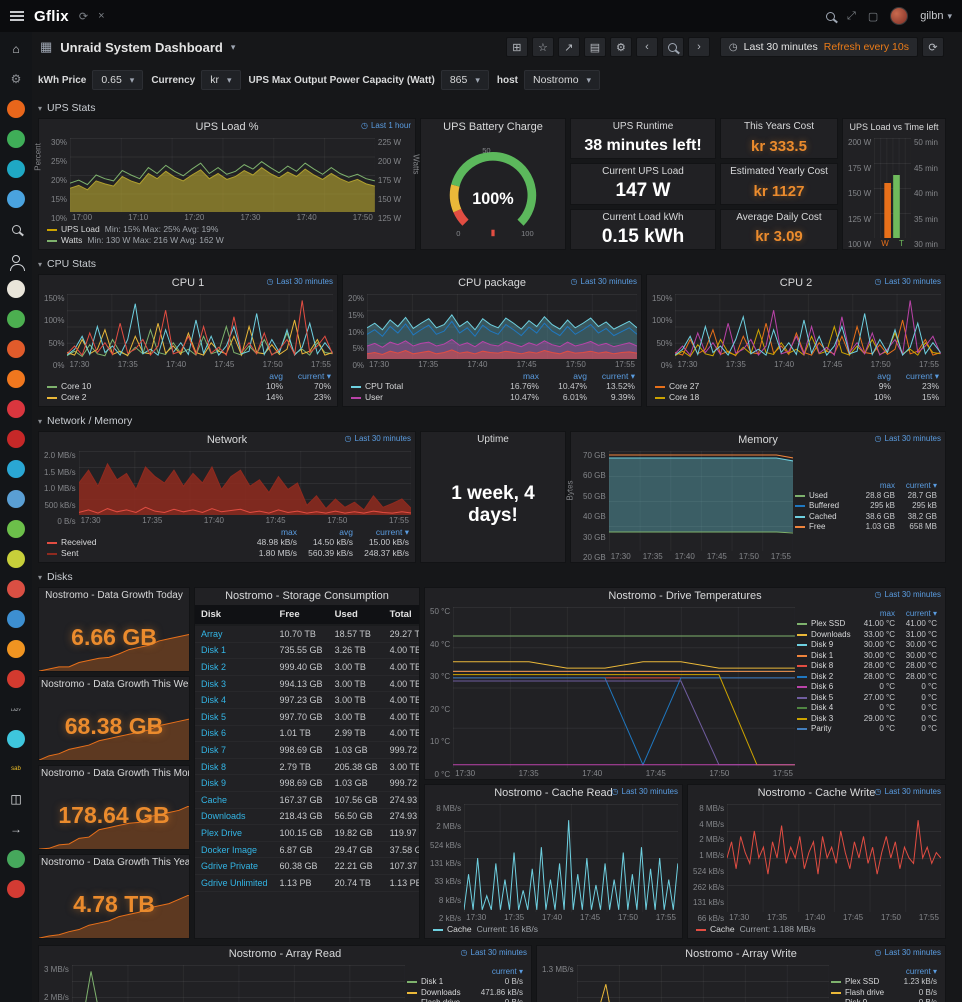 The image size is (962, 1002). Describe the element at coordinates (834, 858) in the screenshot. I see `cache-write-chart` at that location.